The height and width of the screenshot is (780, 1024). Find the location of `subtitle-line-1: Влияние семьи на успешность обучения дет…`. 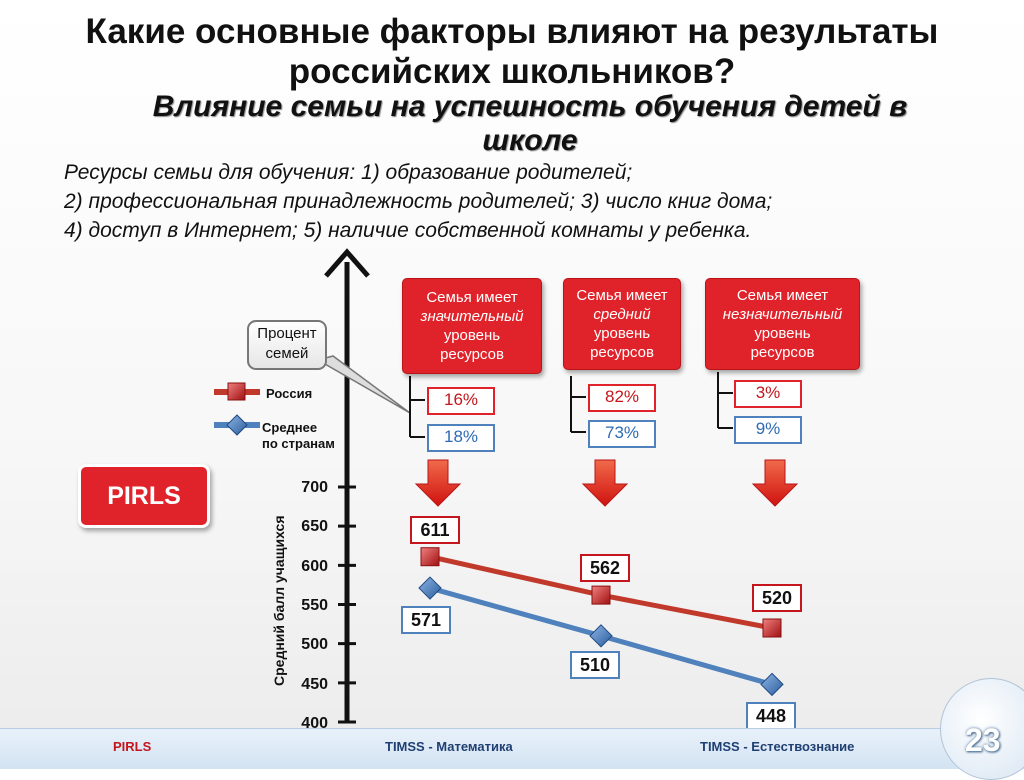

subtitle-line-1: Влияние семьи на успешность обучения дет… is located at coordinates (530, 106).